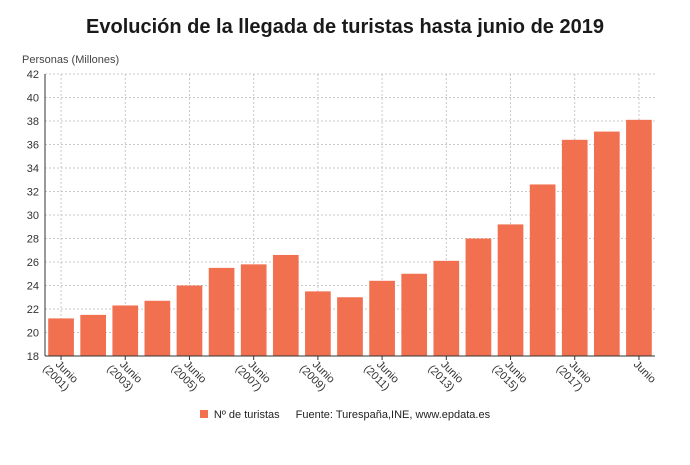  What do you see at coordinates (33, 99) in the screenshot?
I see `y-tick-label: 40` at bounding box center [33, 99].